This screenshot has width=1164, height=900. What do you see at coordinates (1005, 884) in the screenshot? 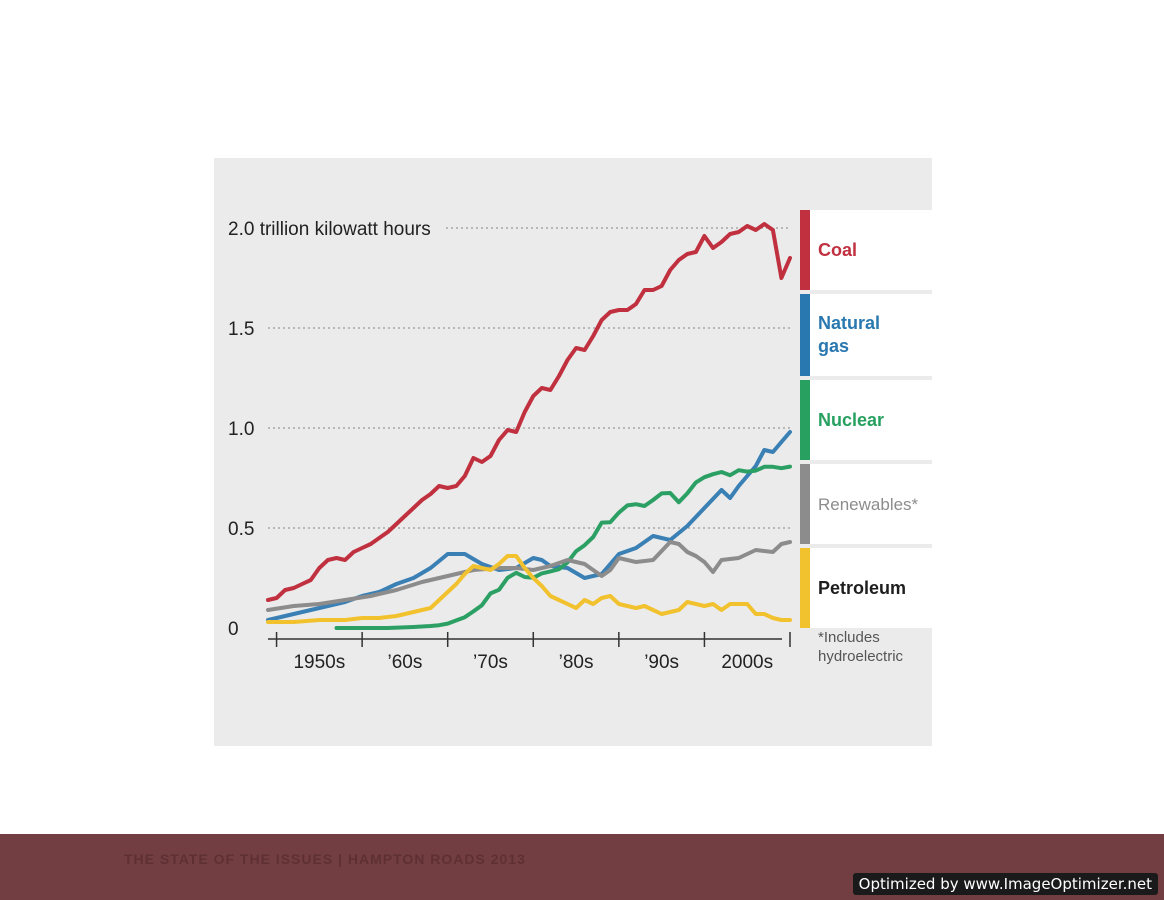
I see `watermark: Optimized by www.ImageOptimizer.net` at bounding box center [1005, 884].